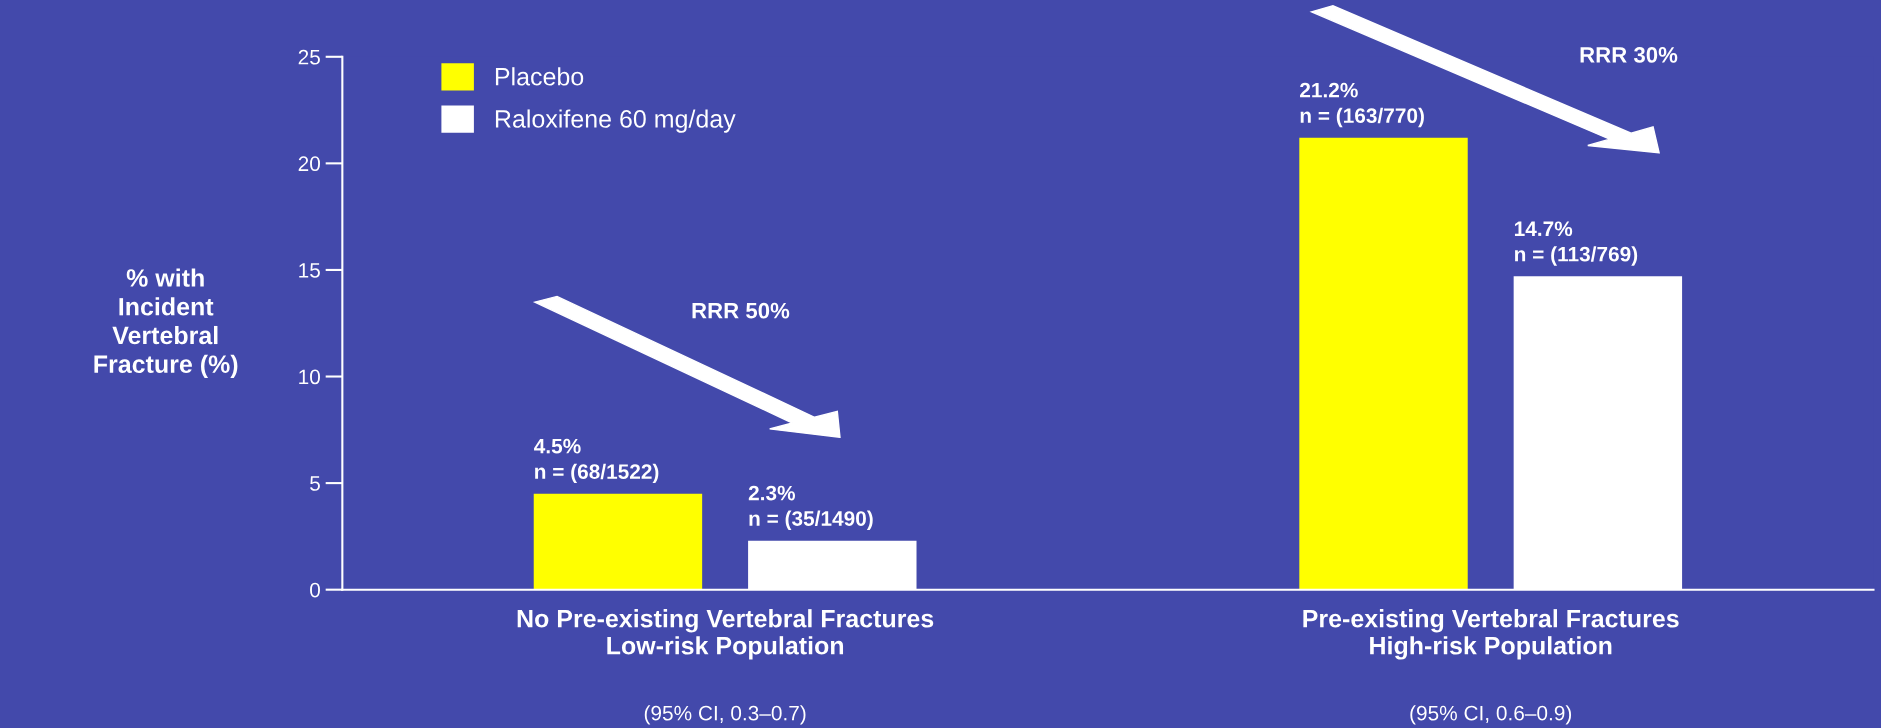 Image resolution: width=1881 pixels, height=728 pixels. Describe the element at coordinates (1576, 243) in the screenshot. I see `data-label: 14.7% n = (113/769)` at that location.